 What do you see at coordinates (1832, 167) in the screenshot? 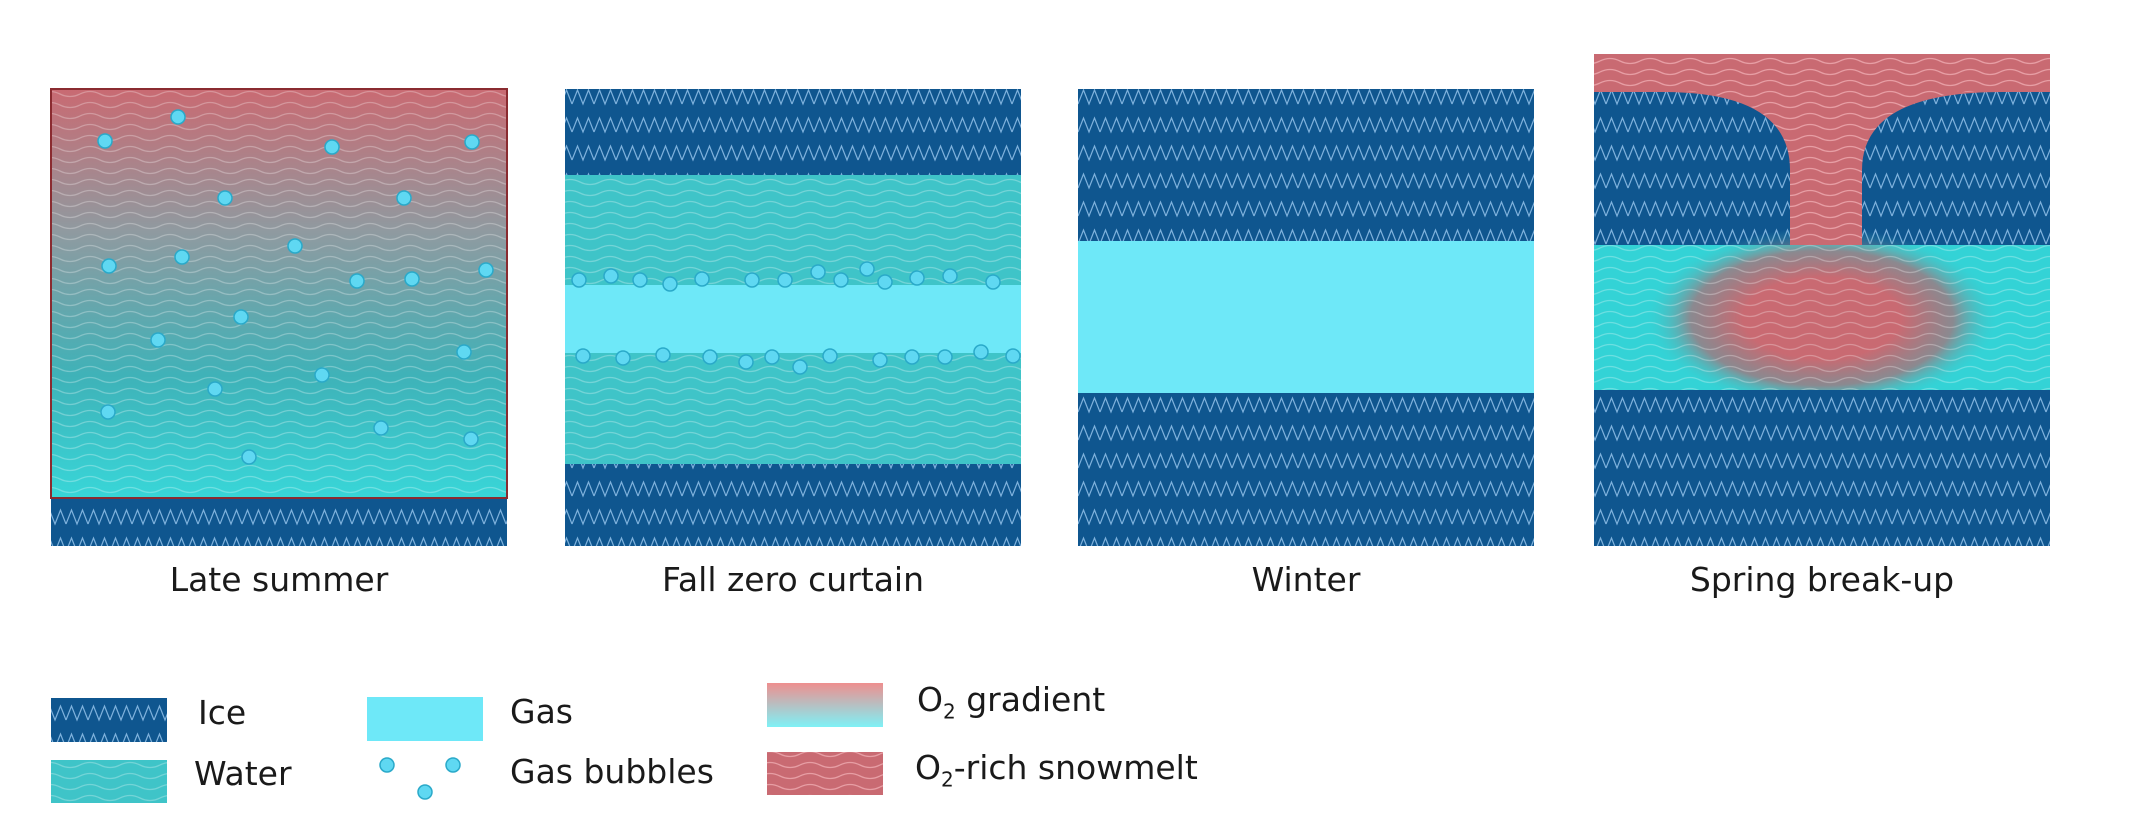
I see `snowmelt-channel-texture` at bounding box center [1832, 167].